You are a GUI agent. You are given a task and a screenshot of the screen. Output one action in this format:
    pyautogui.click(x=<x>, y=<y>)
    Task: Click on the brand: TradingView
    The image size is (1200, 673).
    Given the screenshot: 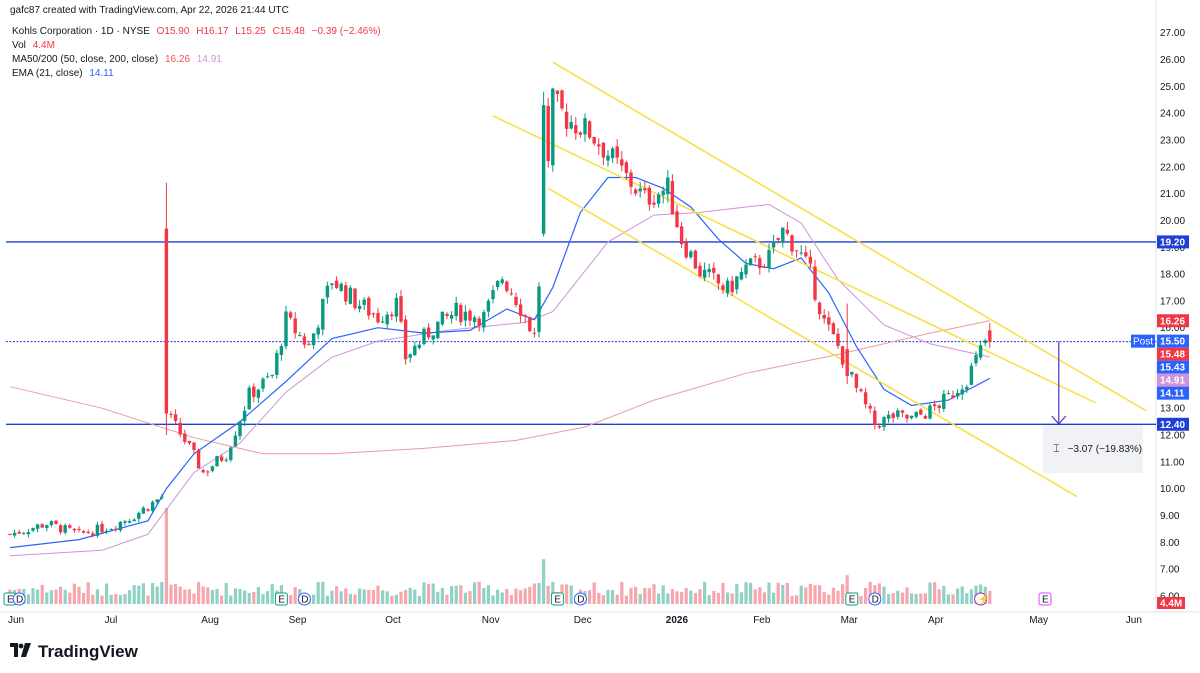 What is the action you would take?
    pyautogui.click(x=74, y=651)
    